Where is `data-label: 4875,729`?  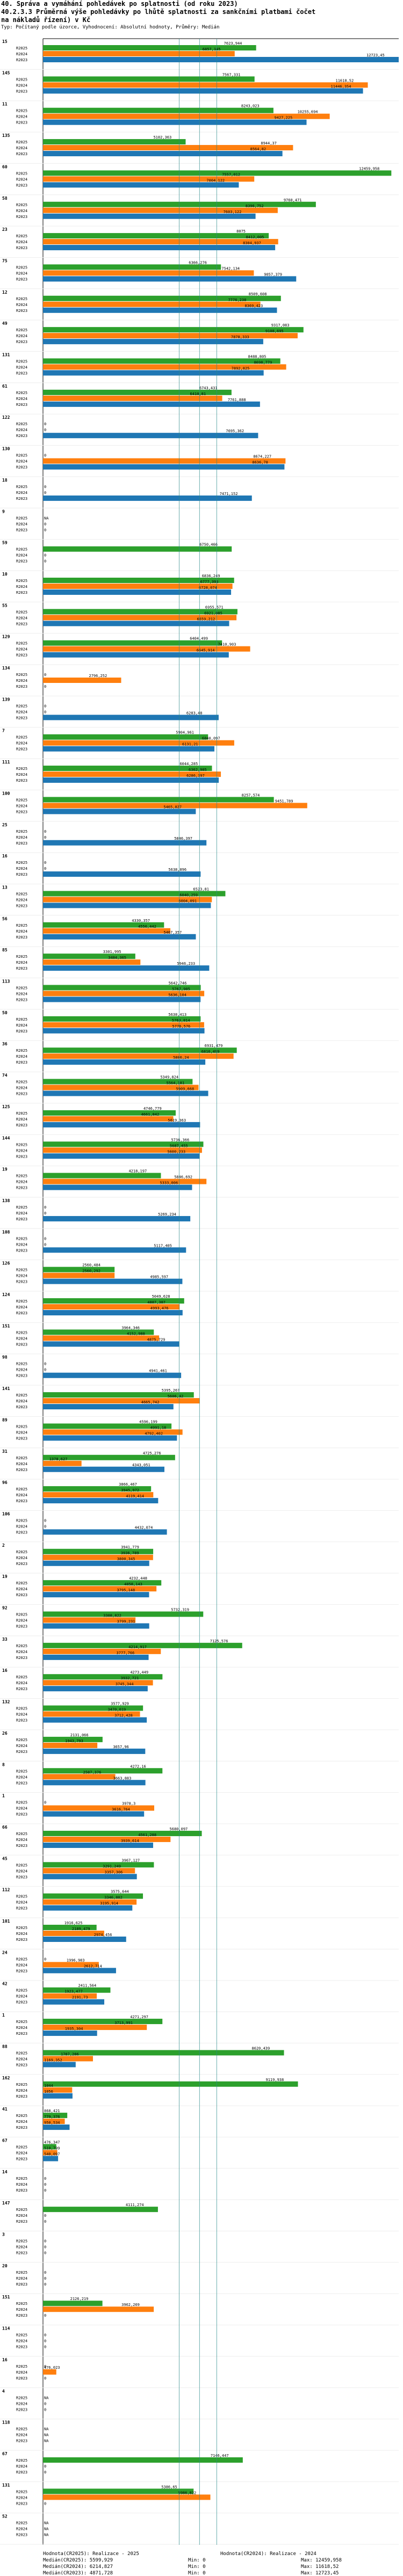
data-label: 4875,729 is located at coordinates (156, 1339).